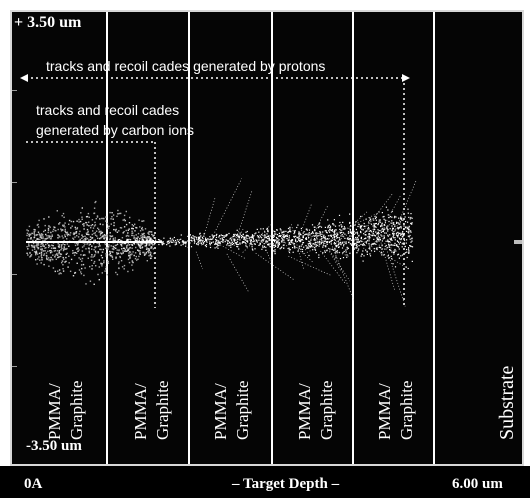  Describe the element at coordinates (115, 130) in the screenshot. I see `carbon-annotation-line2: generated by carbon ions` at that location.